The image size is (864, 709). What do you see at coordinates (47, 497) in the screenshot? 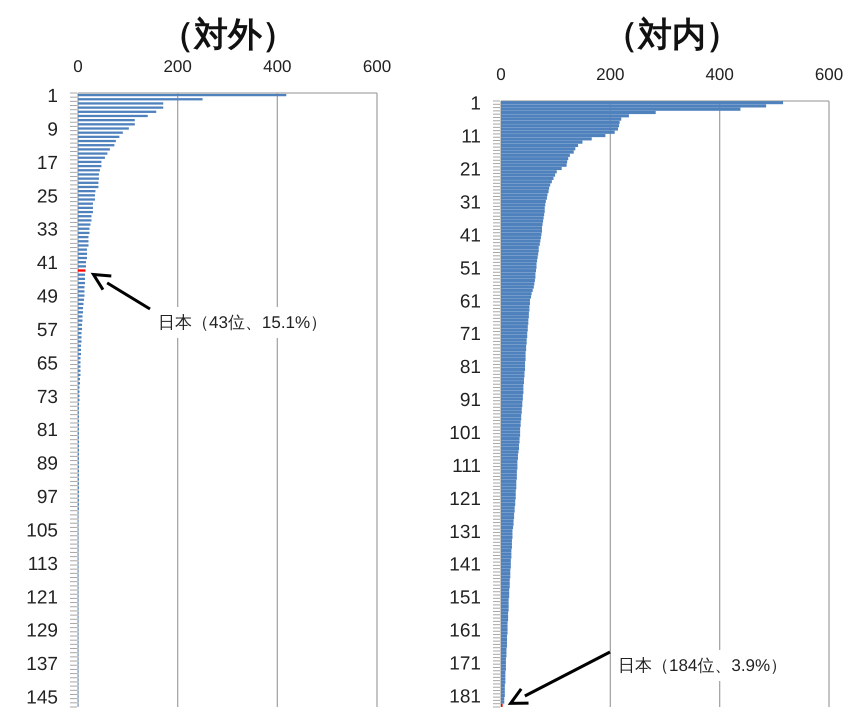
I see `y-tick-label: 97` at bounding box center [47, 497].